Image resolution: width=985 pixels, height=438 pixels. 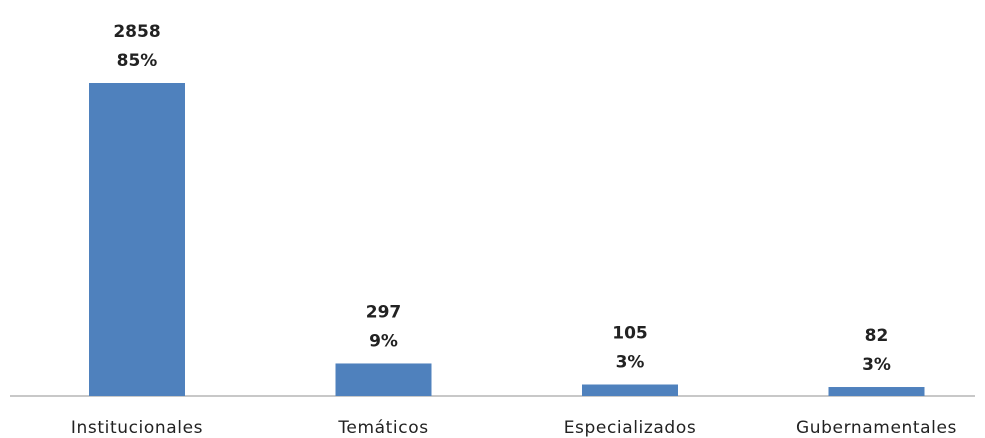 I want to click on category-tick-label: Gubernamentales, so click(x=876, y=428).